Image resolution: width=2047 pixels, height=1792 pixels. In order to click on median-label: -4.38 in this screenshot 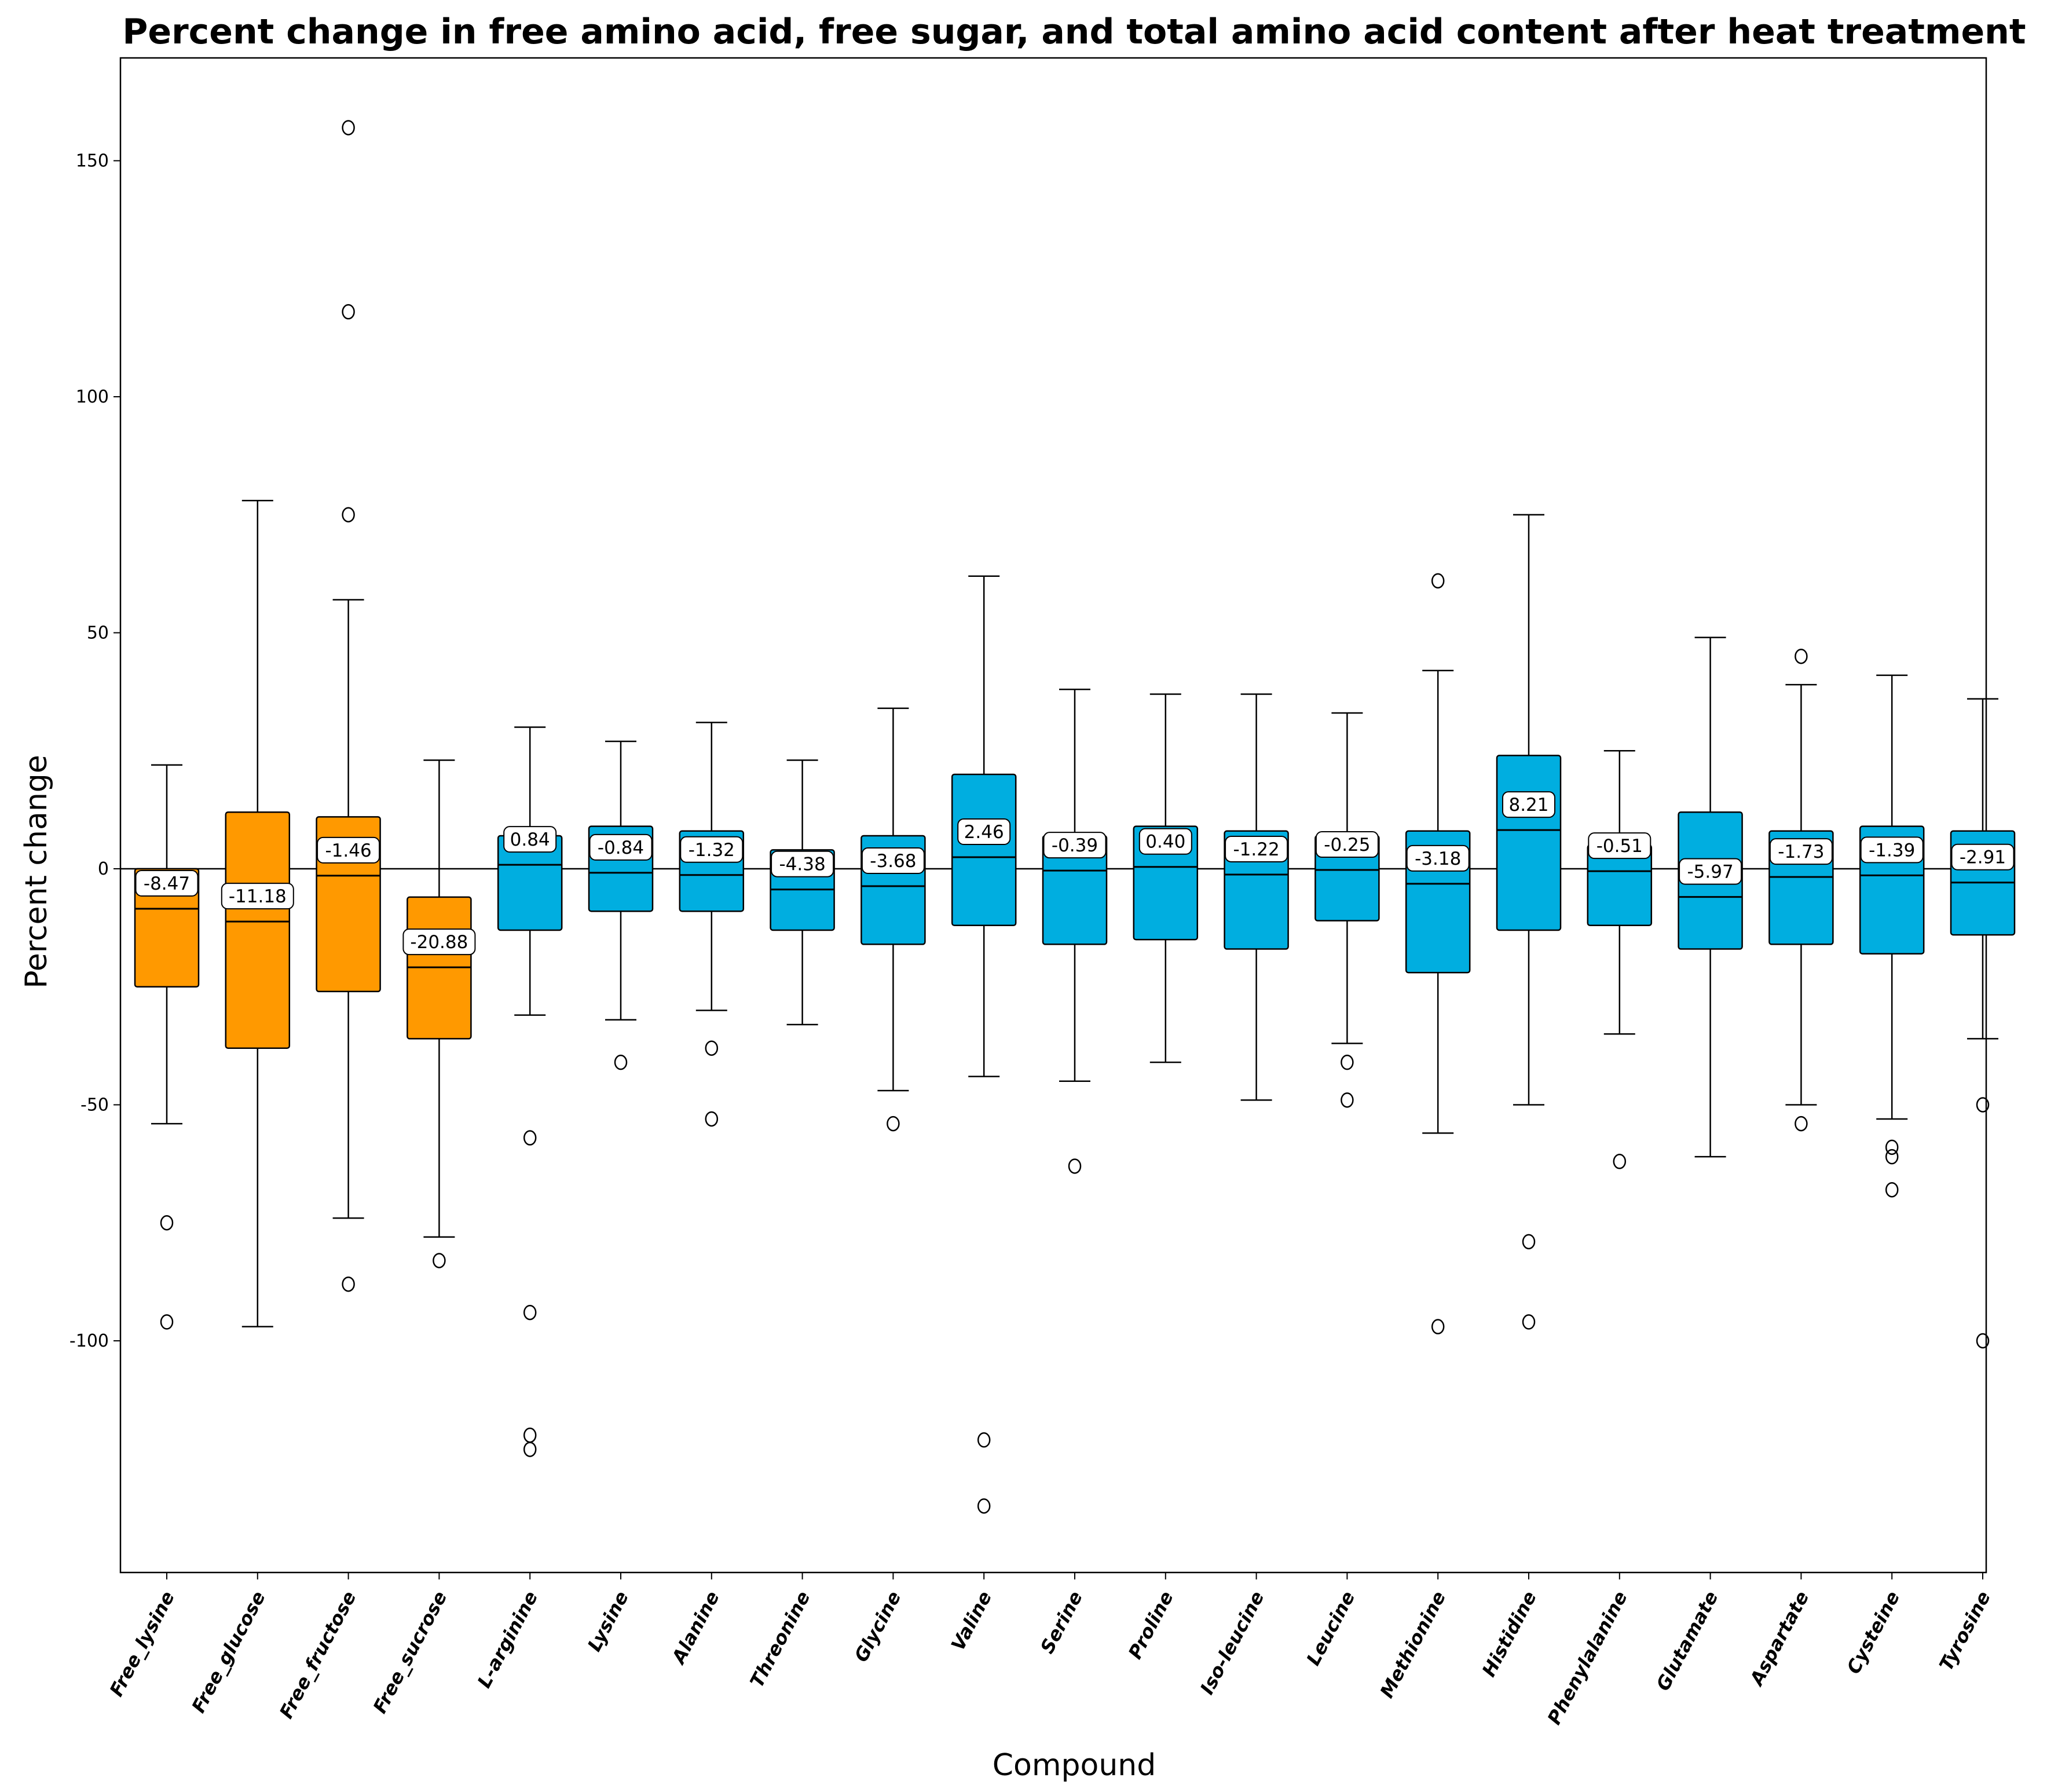, I will do `click(802, 865)`.